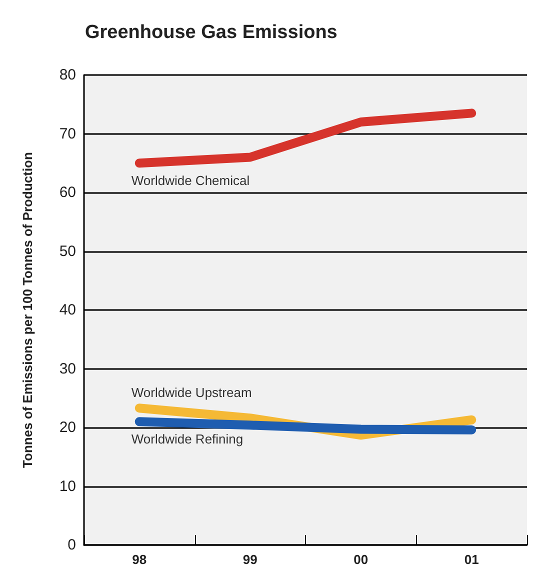 Image resolution: width=537 pixels, height=572 pixels. Describe the element at coordinates (361, 559) in the screenshot. I see `x-tick-label: 00` at that location.